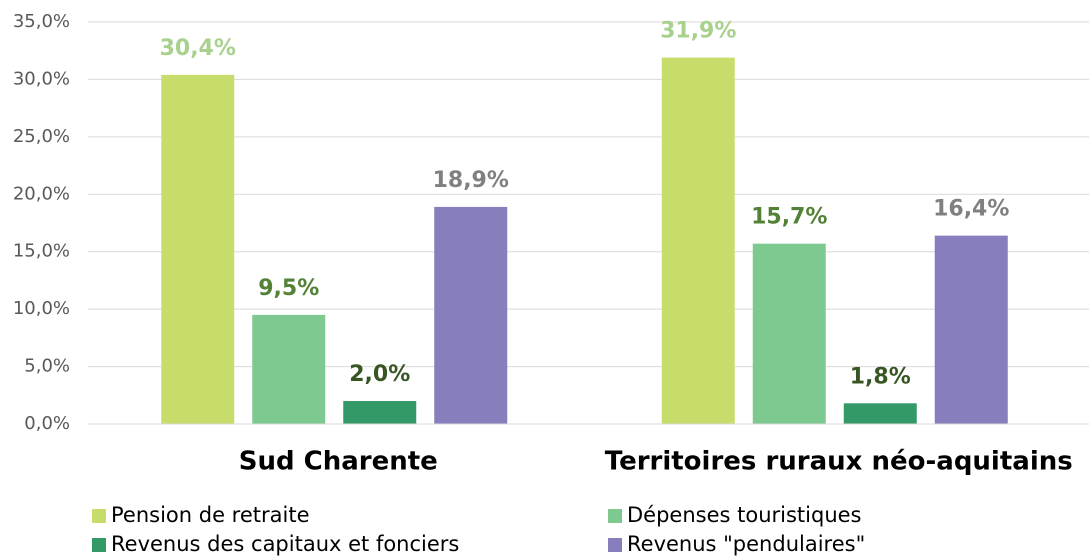 The width and height of the screenshot is (1089, 556). What do you see at coordinates (880, 376) in the screenshot?
I see `value-label: 1,8%` at bounding box center [880, 376].